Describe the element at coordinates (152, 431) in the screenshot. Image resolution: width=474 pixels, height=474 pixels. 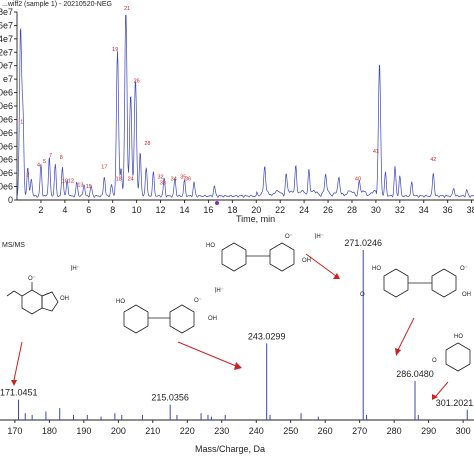
I see `msms-x-tick-label: 210` at that location.